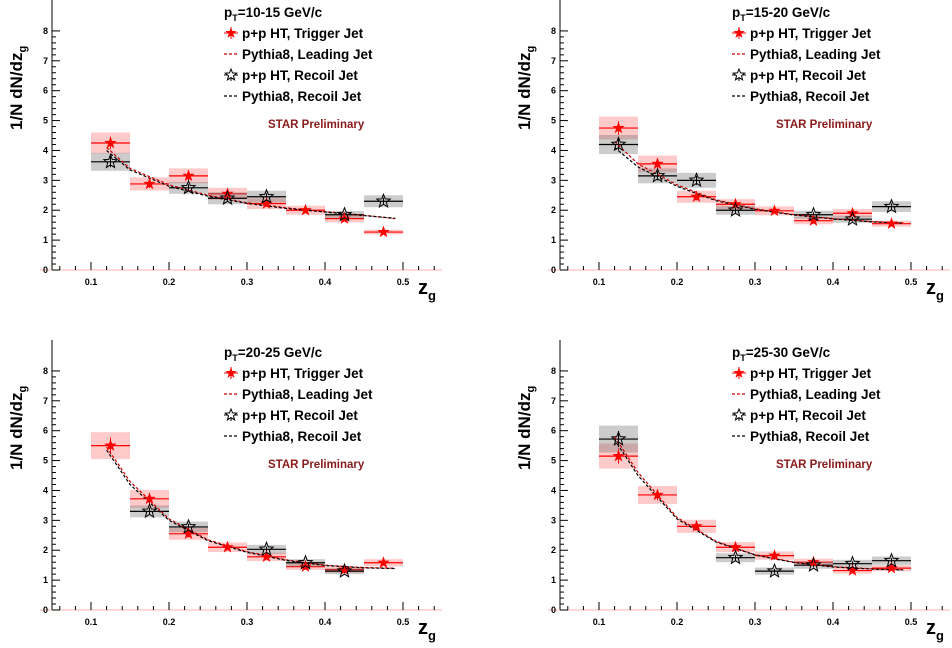 The height and width of the screenshot is (648, 952). Describe the element at coordinates (788, 12) in the screenshot. I see `pt-bin-title-range: =15-20 GeV/c` at that location.